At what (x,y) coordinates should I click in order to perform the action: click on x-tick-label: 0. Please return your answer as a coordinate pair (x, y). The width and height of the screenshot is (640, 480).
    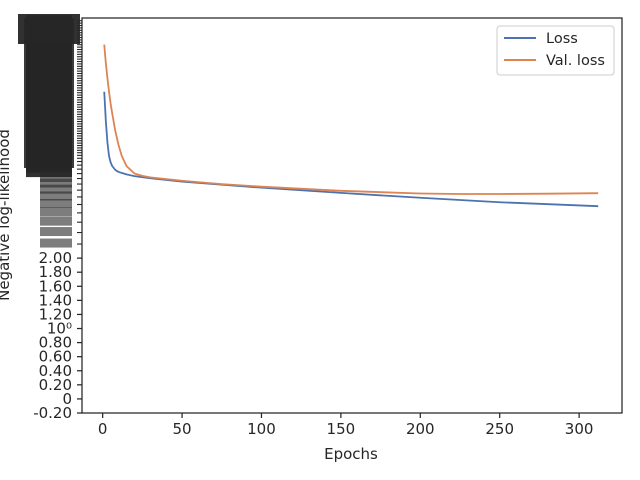
    Looking at the image, I should click on (103, 429).